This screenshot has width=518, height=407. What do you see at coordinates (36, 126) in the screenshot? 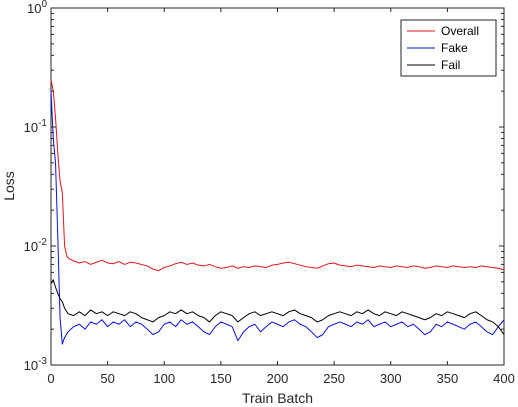
I see `y-tick-label: 10⁻¹` at bounding box center [36, 126].